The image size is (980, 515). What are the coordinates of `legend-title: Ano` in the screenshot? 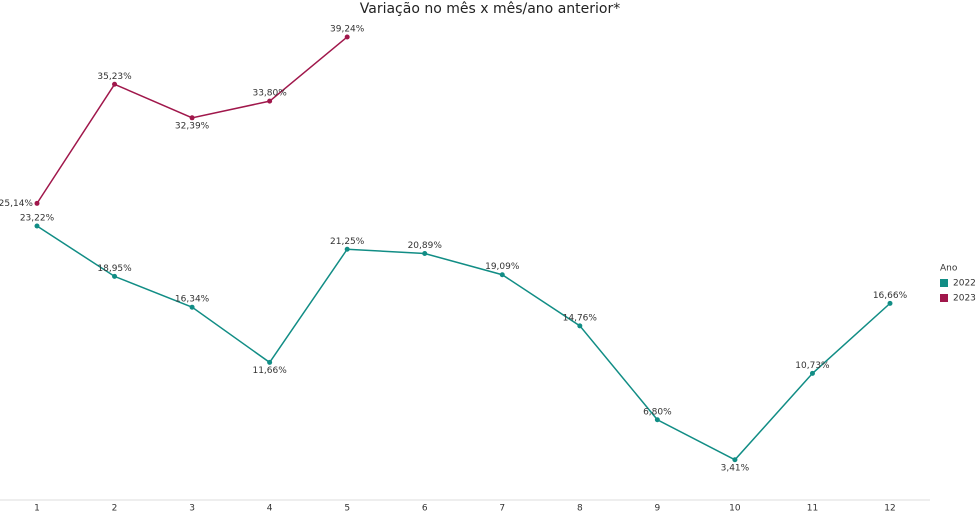 It's located at (949, 269).